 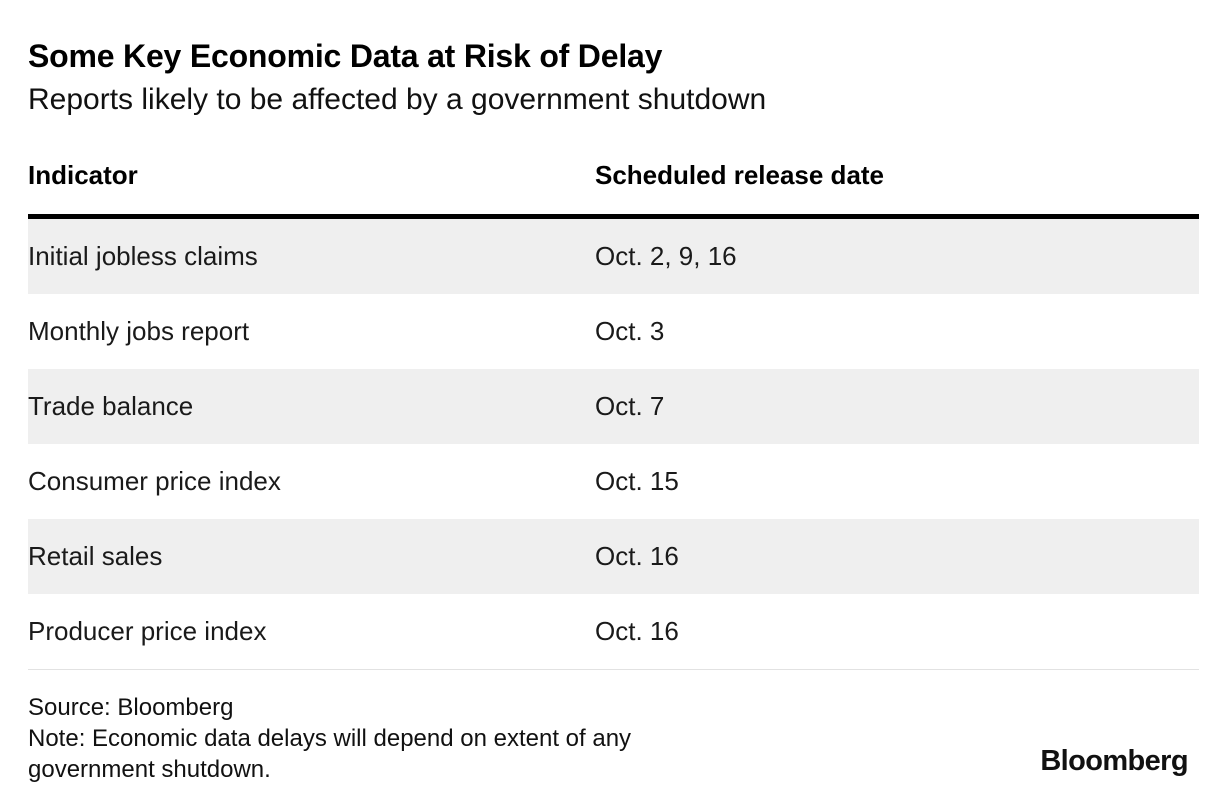 I want to click on table-column-headers: Indicator Scheduled release date, so click(x=613, y=175).